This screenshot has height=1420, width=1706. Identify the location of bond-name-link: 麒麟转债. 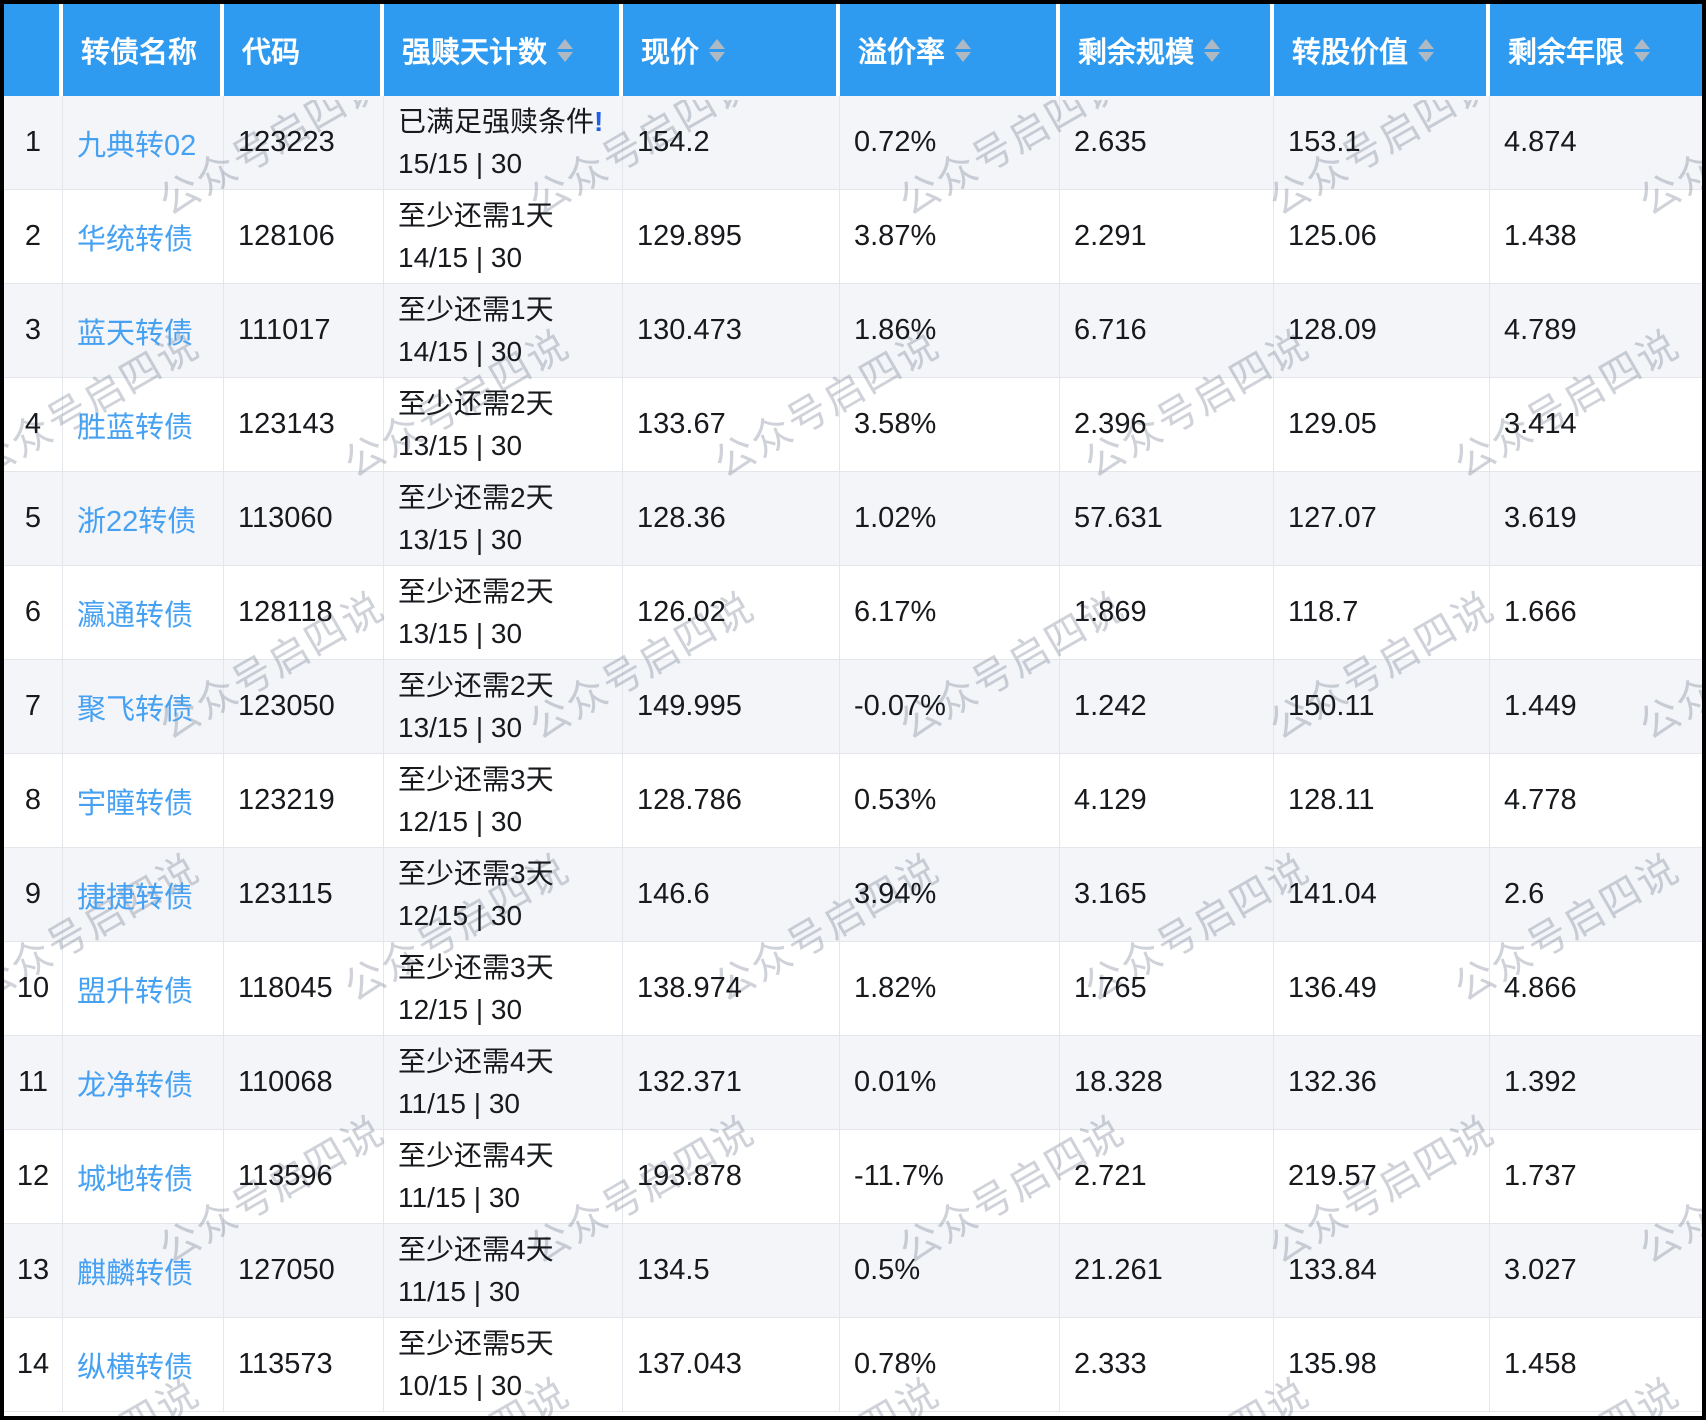
(135, 1273).